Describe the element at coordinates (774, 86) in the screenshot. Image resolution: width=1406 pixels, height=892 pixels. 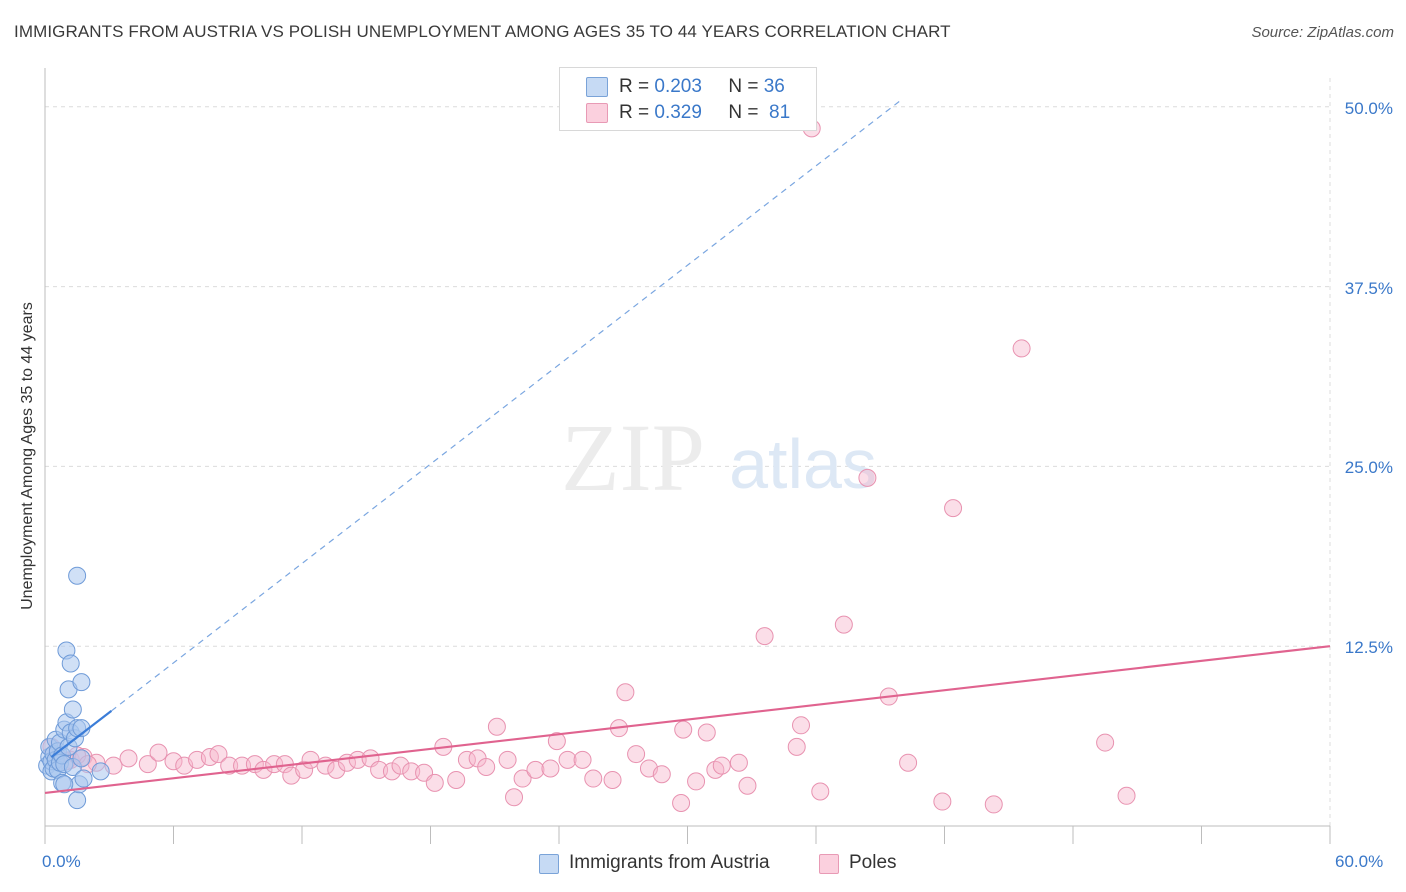
I see `legend-n-value: 36` at that location.